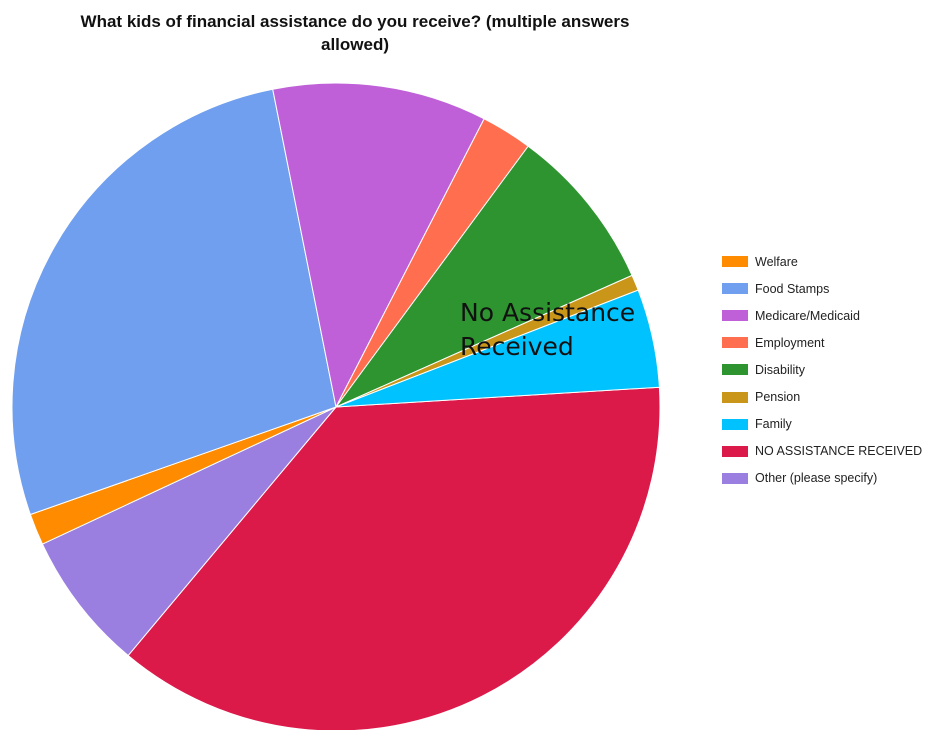  Describe the element at coordinates (822, 261) in the screenshot. I see `legend-item: Welfare` at that location.